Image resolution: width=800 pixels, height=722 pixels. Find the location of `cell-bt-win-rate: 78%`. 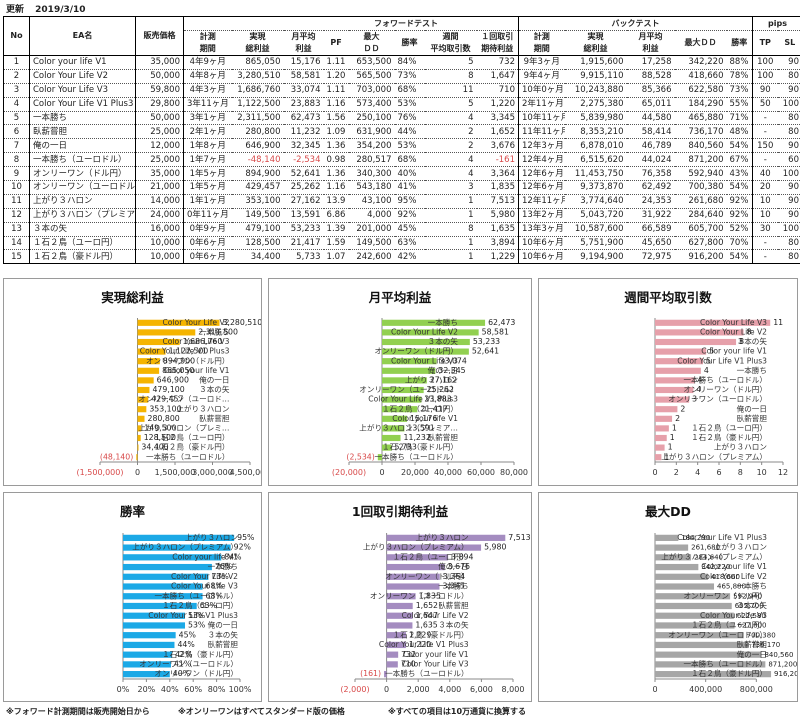

cell-bt-win-rate: 78% is located at coordinates (739, 76).